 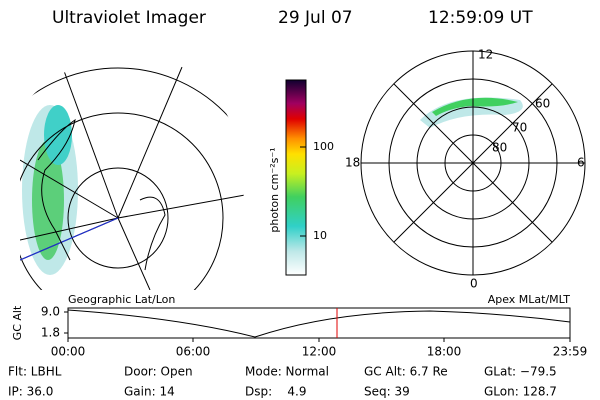 I want to click on lat-circle, so click(x=118, y=218).